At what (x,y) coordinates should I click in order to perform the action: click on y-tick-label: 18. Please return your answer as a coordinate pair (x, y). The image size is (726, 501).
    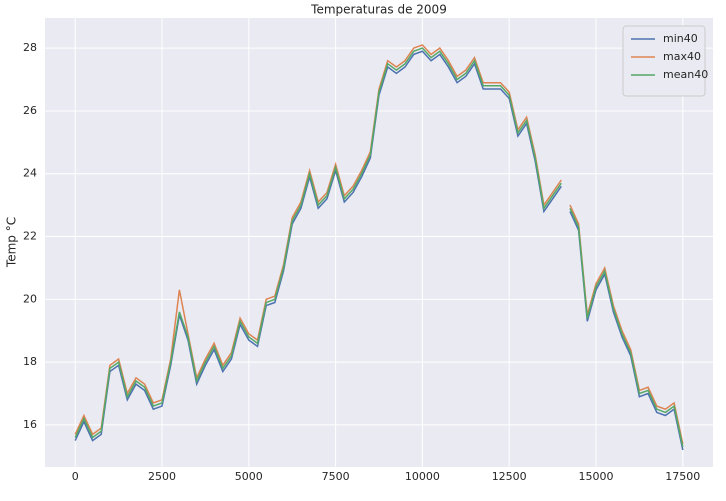
    Looking at the image, I should click on (30, 361).